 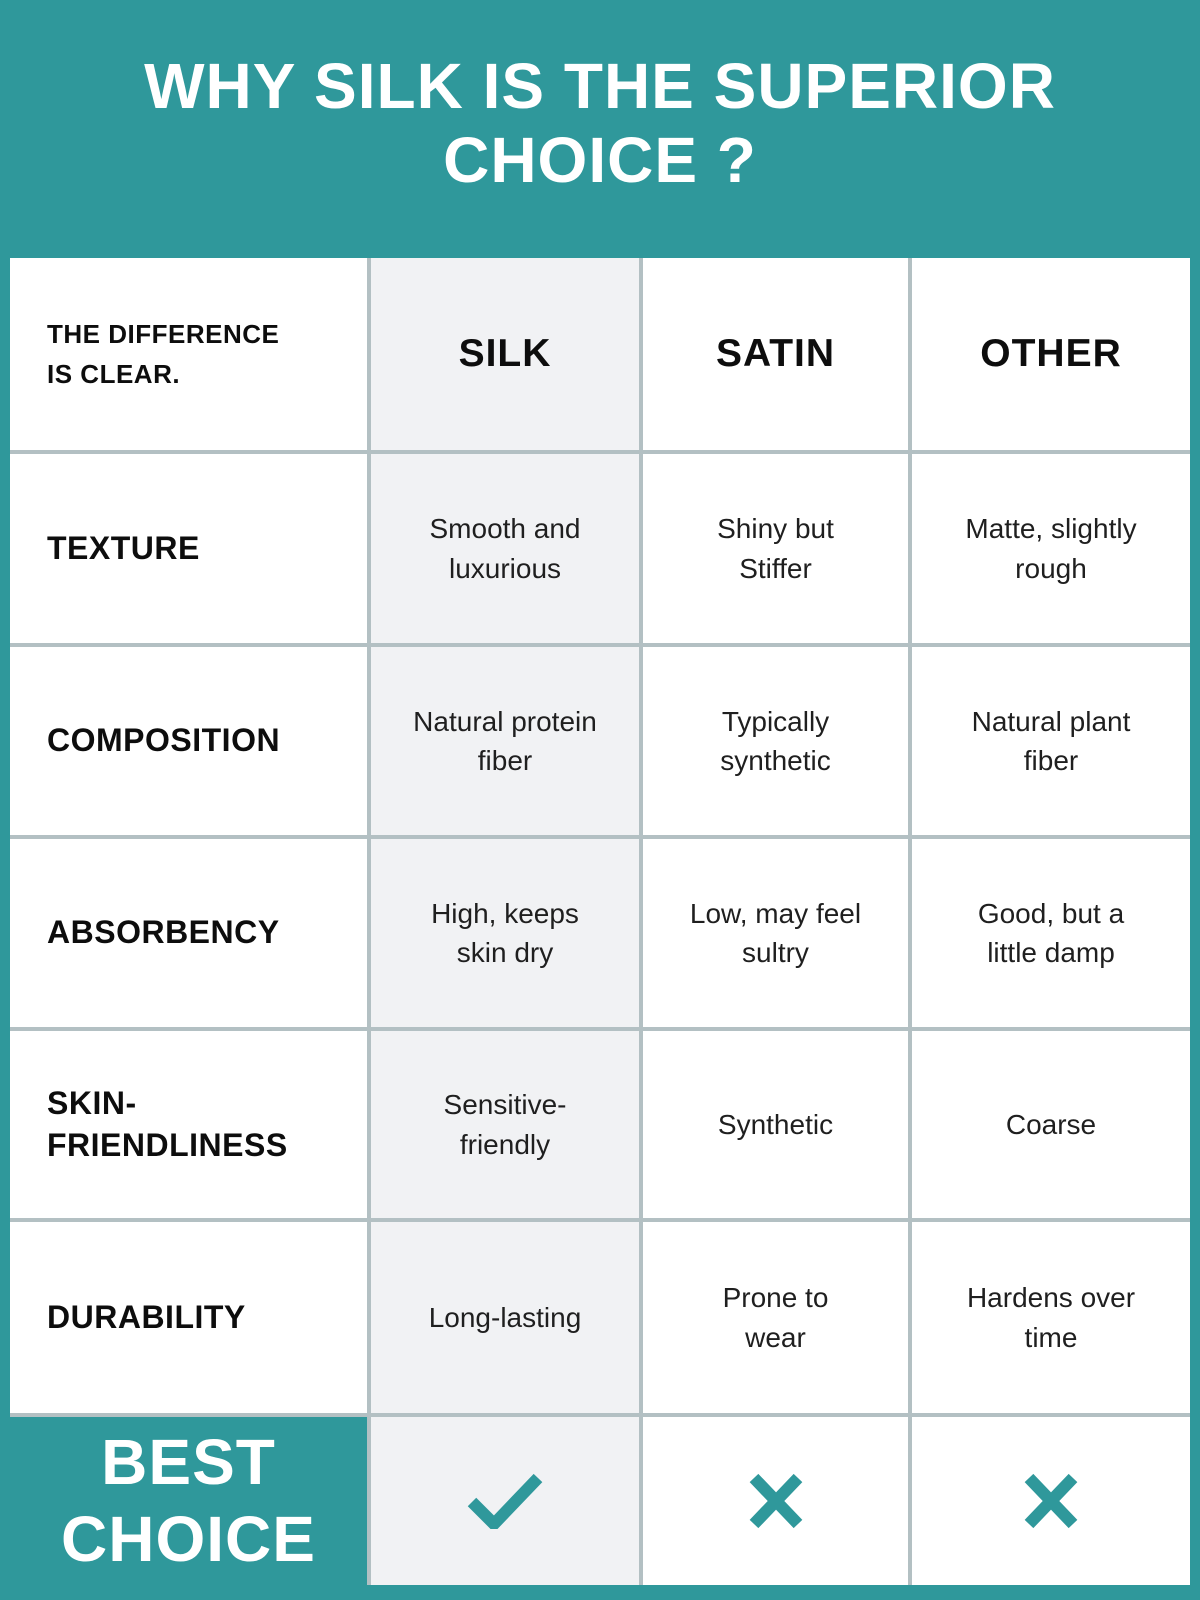 I want to click on cell-best-choice-silk, so click(x=505, y=1501).